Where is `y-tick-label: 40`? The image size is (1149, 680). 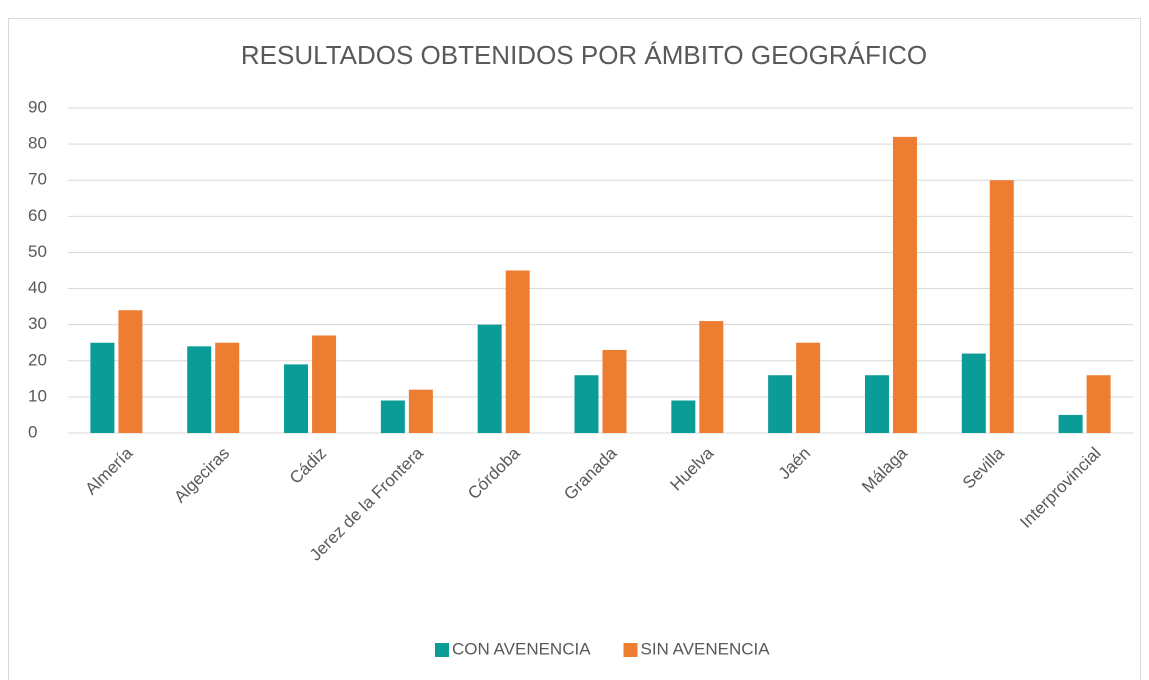 y-tick-label: 40 is located at coordinates (37, 287).